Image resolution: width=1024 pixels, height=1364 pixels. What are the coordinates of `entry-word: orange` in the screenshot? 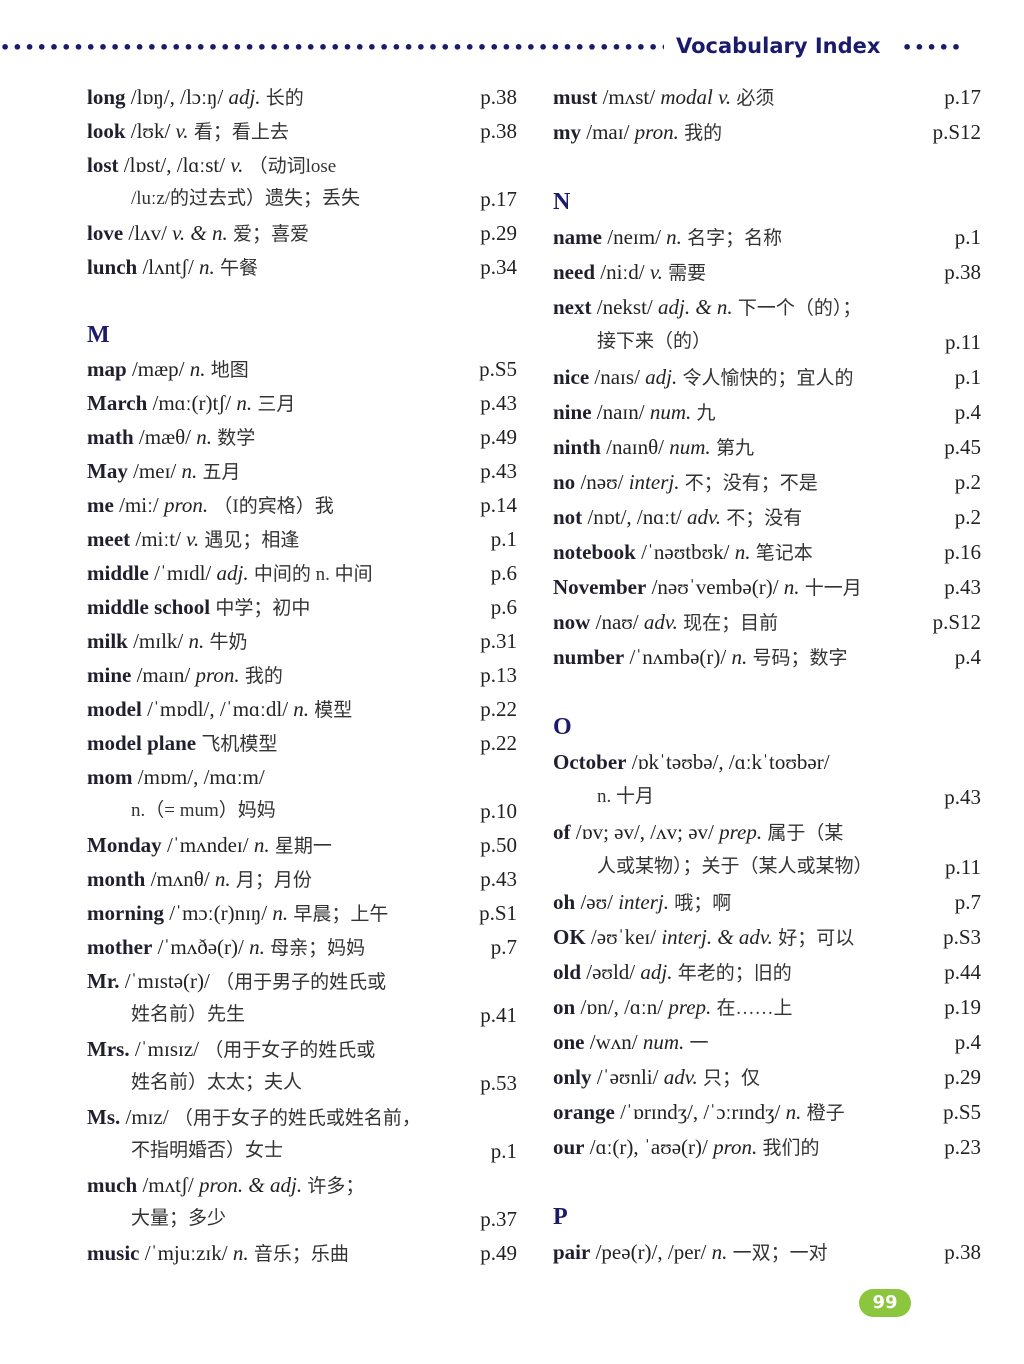 It's located at (584, 1112).